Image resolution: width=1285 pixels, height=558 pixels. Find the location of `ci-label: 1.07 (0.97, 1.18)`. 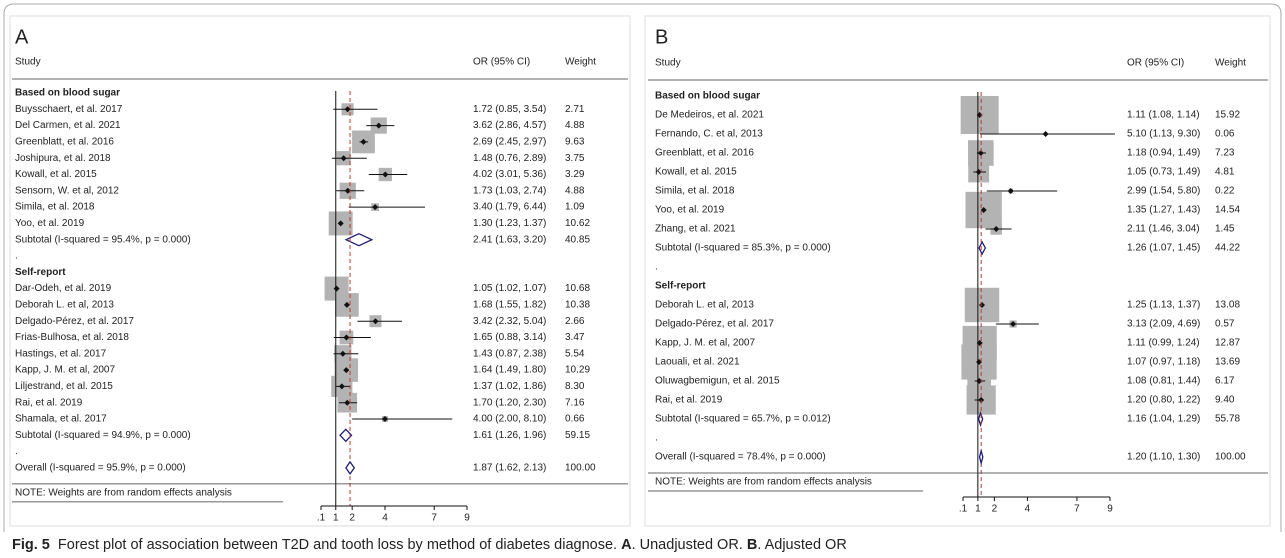

ci-label: 1.07 (0.97, 1.18) is located at coordinates (1163, 362).